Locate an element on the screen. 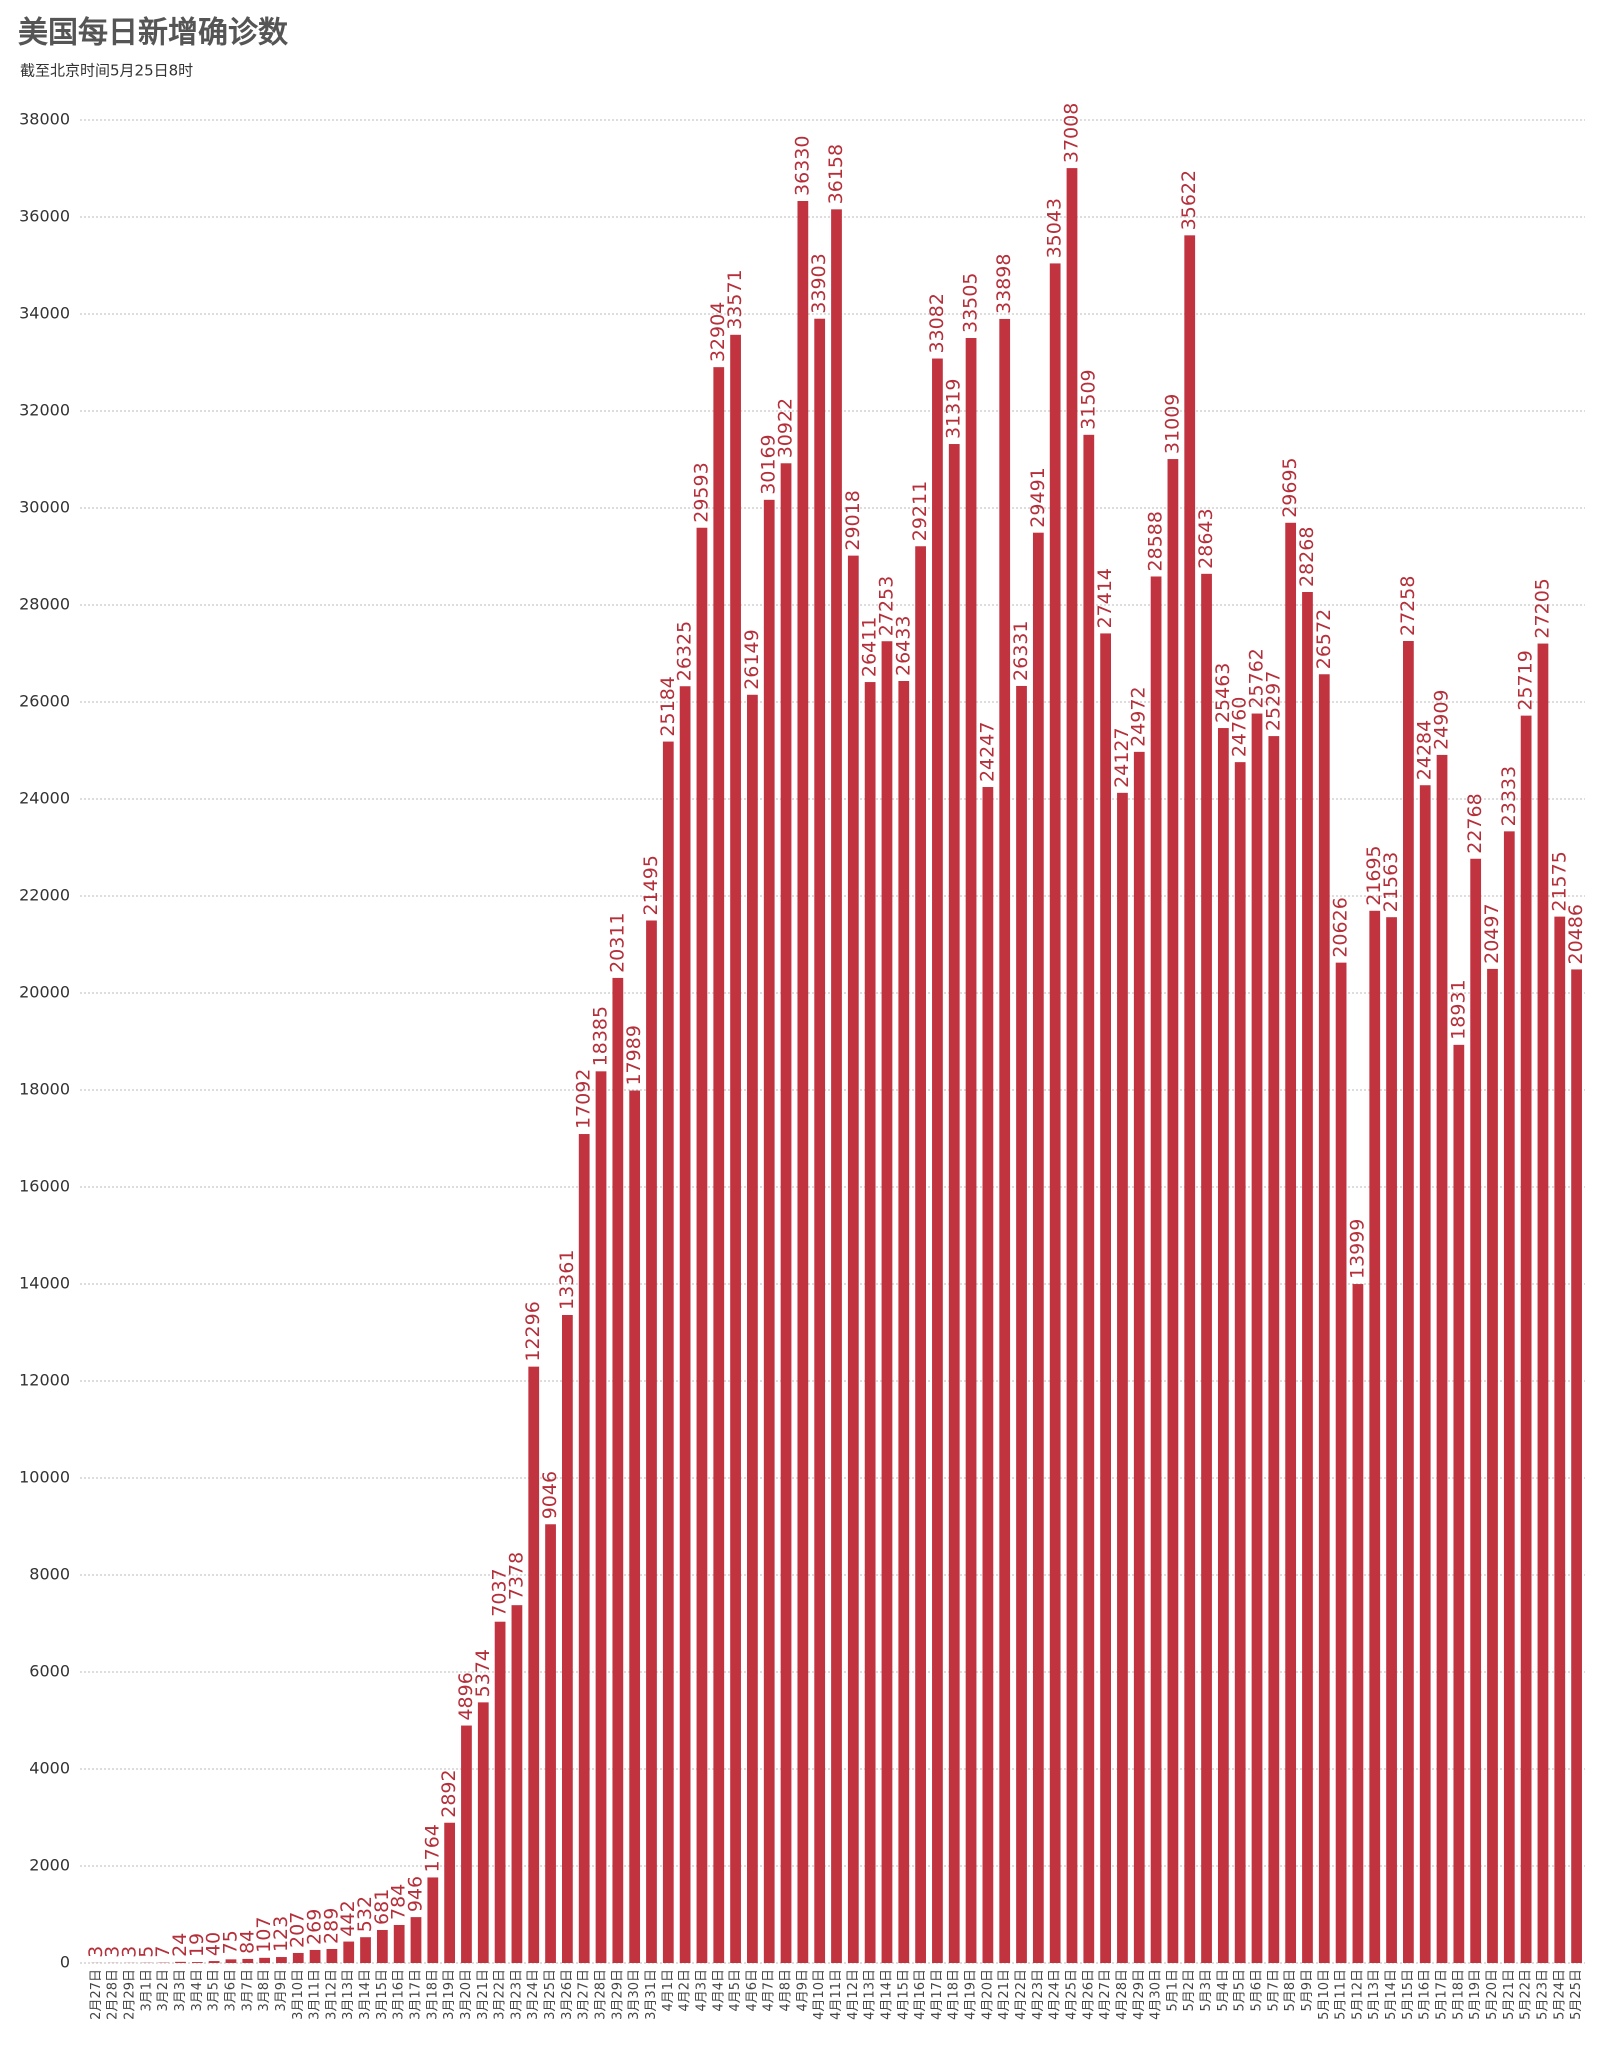 This screenshot has width=1599, height=2056. x-tick-label: 4月27日 is located at coordinates (1105, 1994).